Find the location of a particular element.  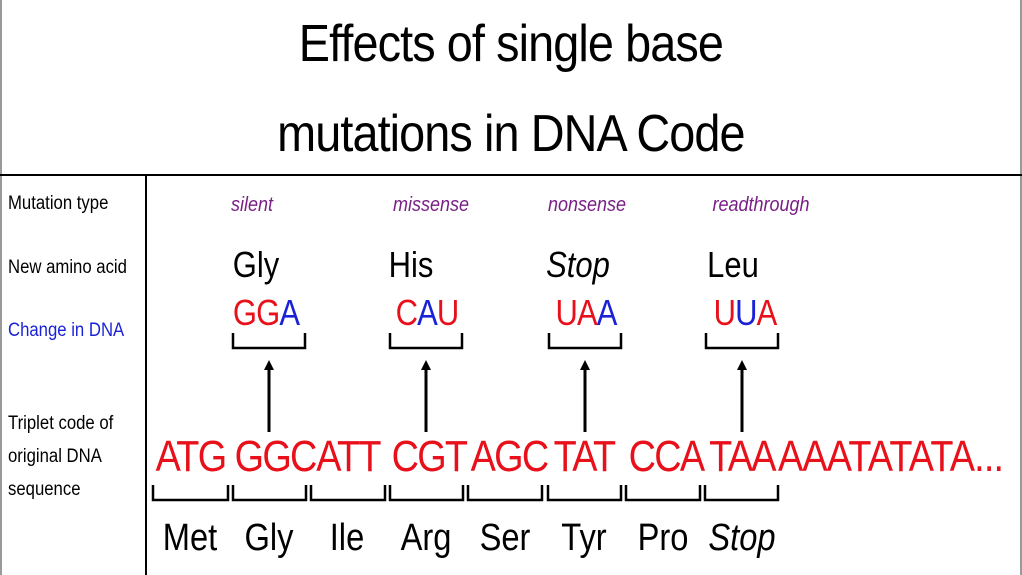

row-label-triplet-1: Triplet code of is located at coordinates (61, 423).